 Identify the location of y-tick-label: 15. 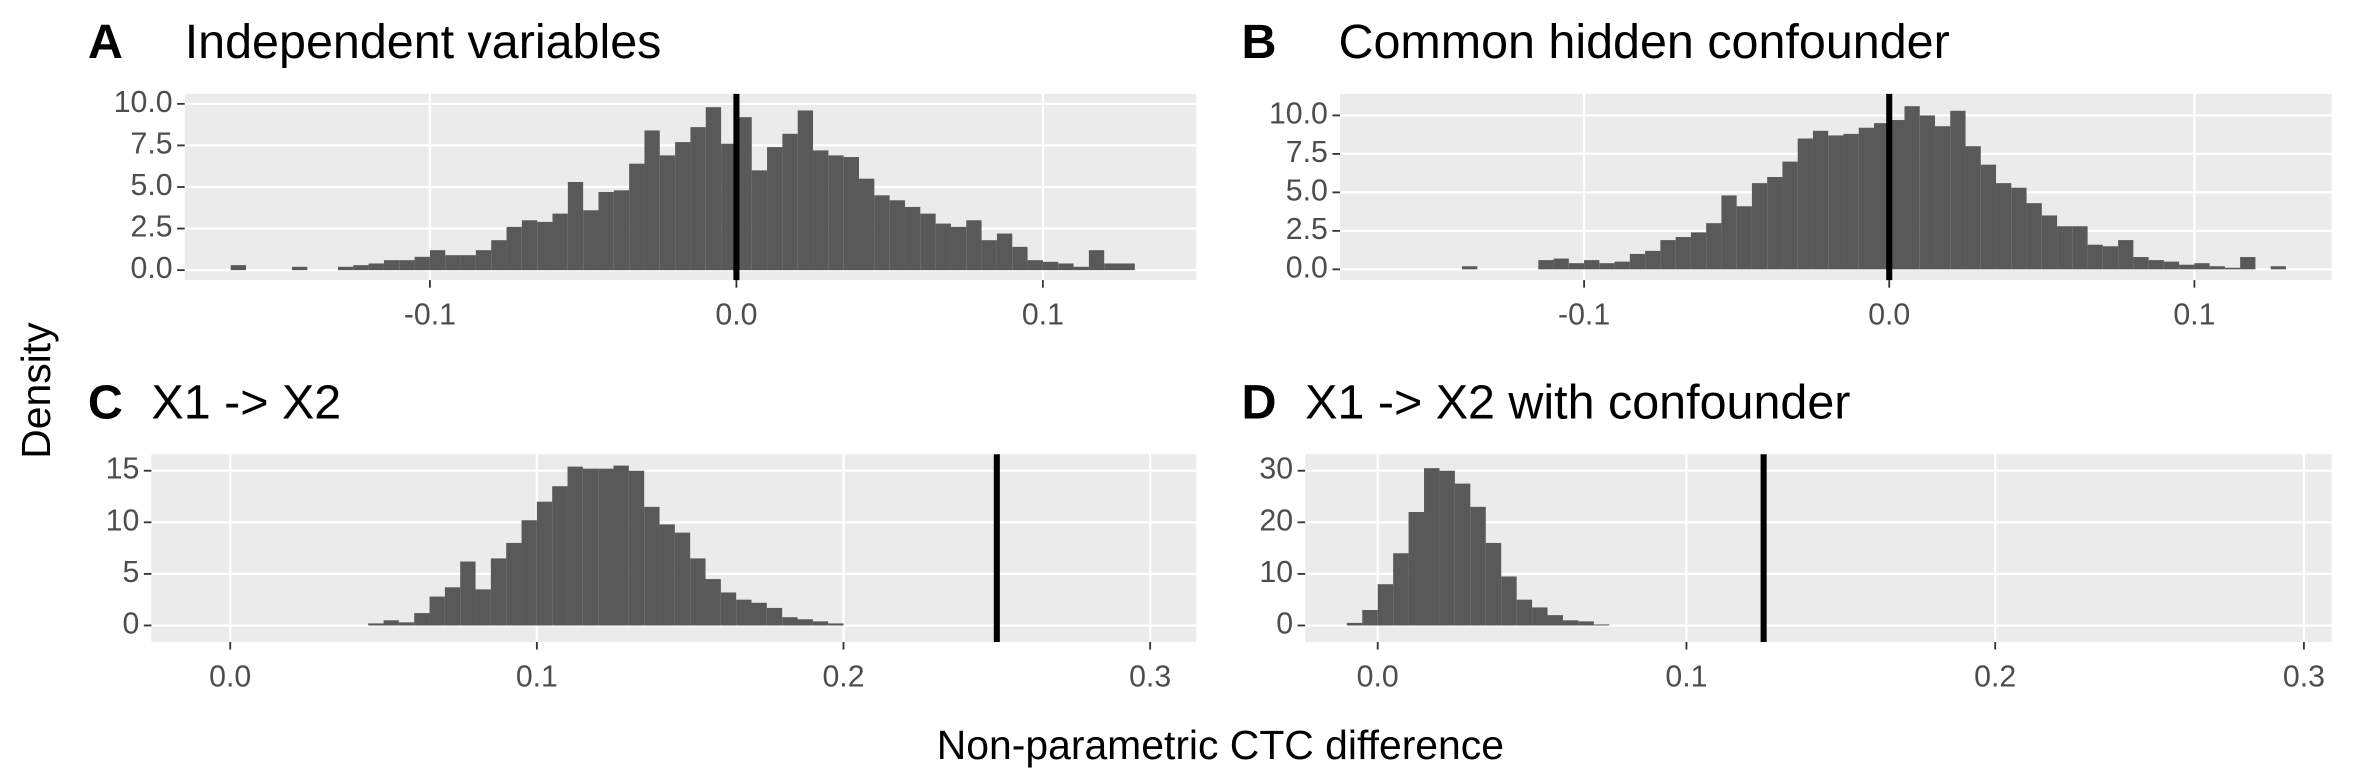
(123, 469).